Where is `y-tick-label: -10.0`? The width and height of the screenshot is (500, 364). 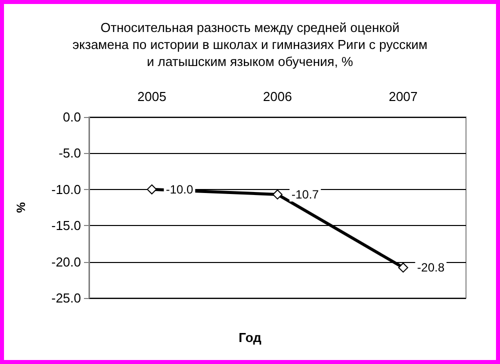 y-tick-label: -10.0 is located at coordinates (66, 189).